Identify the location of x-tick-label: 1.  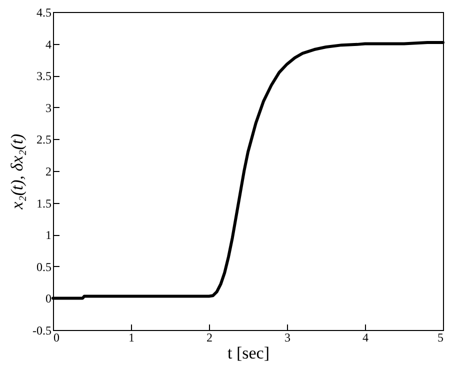
(131, 337).